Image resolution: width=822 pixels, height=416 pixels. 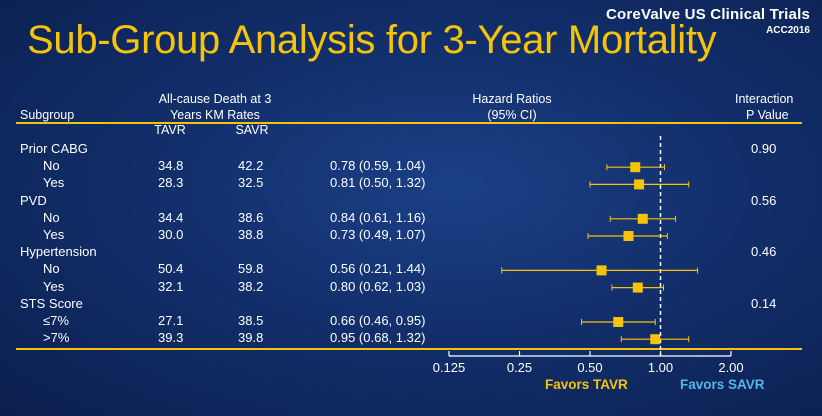 What do you see at coordinates (215, 99) in the screenshot?
I see `header-rates-line1: All-cause Death at 3` at bounding box center [215, 99].